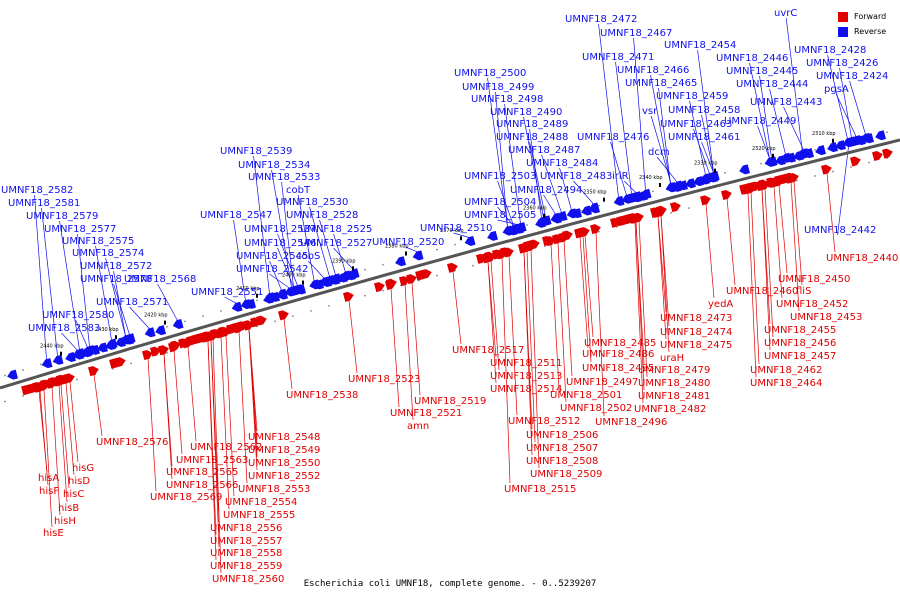 This screenshot has width=900, height=600. I want to click on forward-gene-label: hisE, so click(53, 533).